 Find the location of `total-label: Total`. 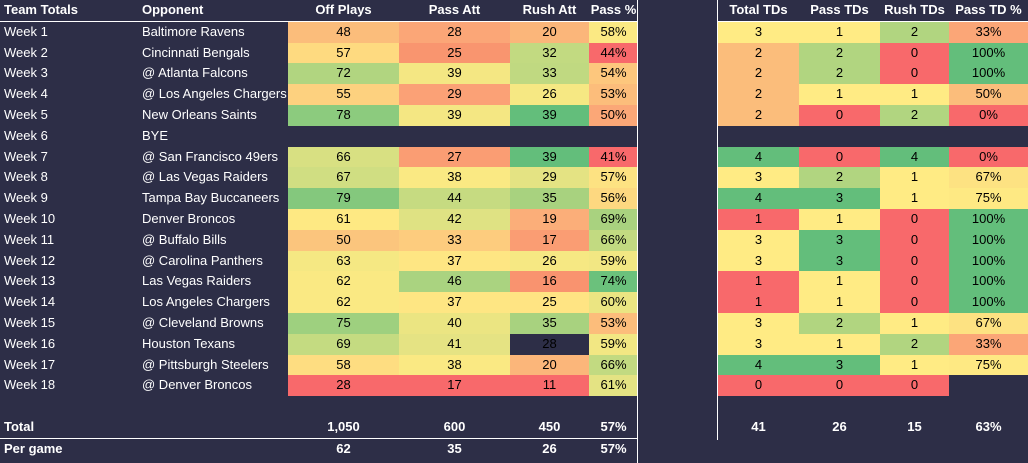

total-label: Total is located at coordinates (19, 426).